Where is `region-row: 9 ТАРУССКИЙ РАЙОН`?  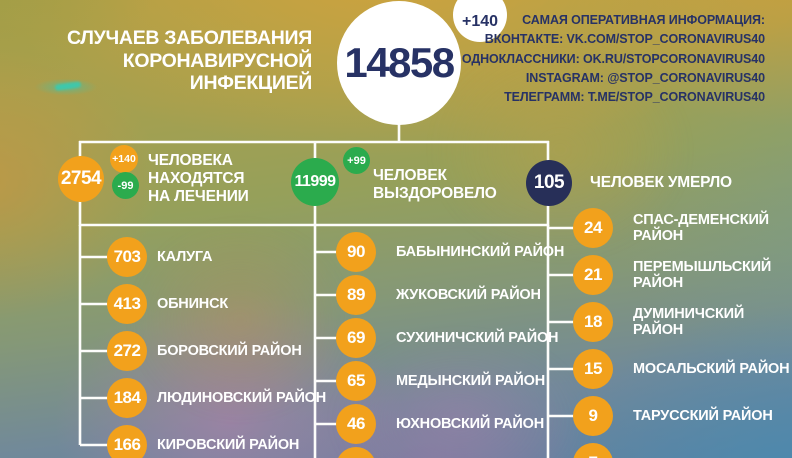 region-row: 9 ТАРУССКИЙ РАЙОН is located at coordinates (673, 416).